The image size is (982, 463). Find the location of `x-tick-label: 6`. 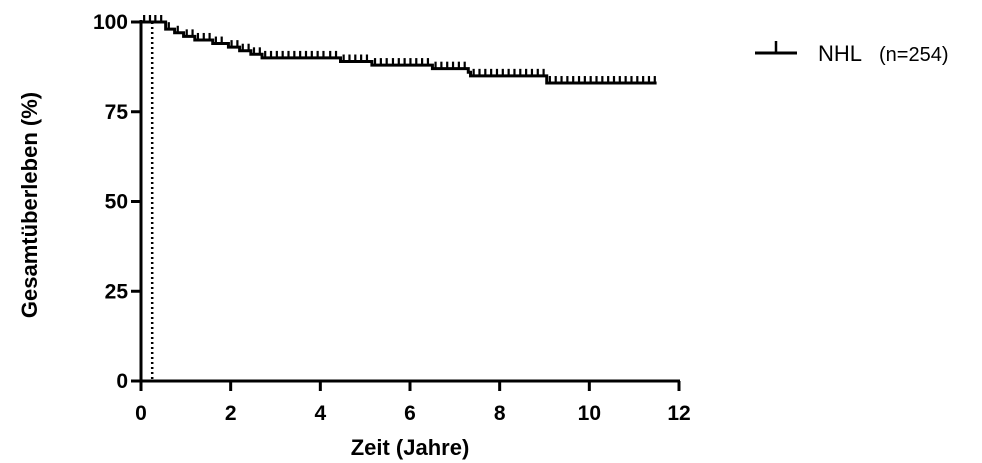

x-tick-label: 6 is located at coordinates (410, 413).